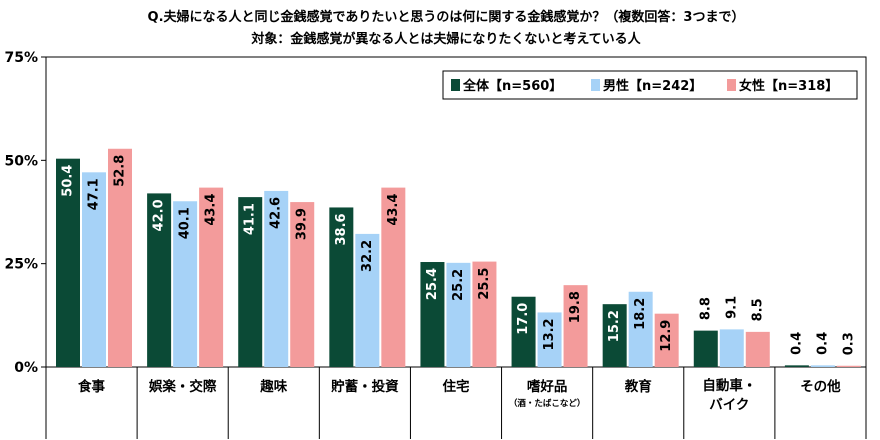 The height and width of the screenshot is (440, 880). What do you see at coordinates (757, 309) in the screenshot?
I see `value-label: 8.5` at bounding box center [757, 309].